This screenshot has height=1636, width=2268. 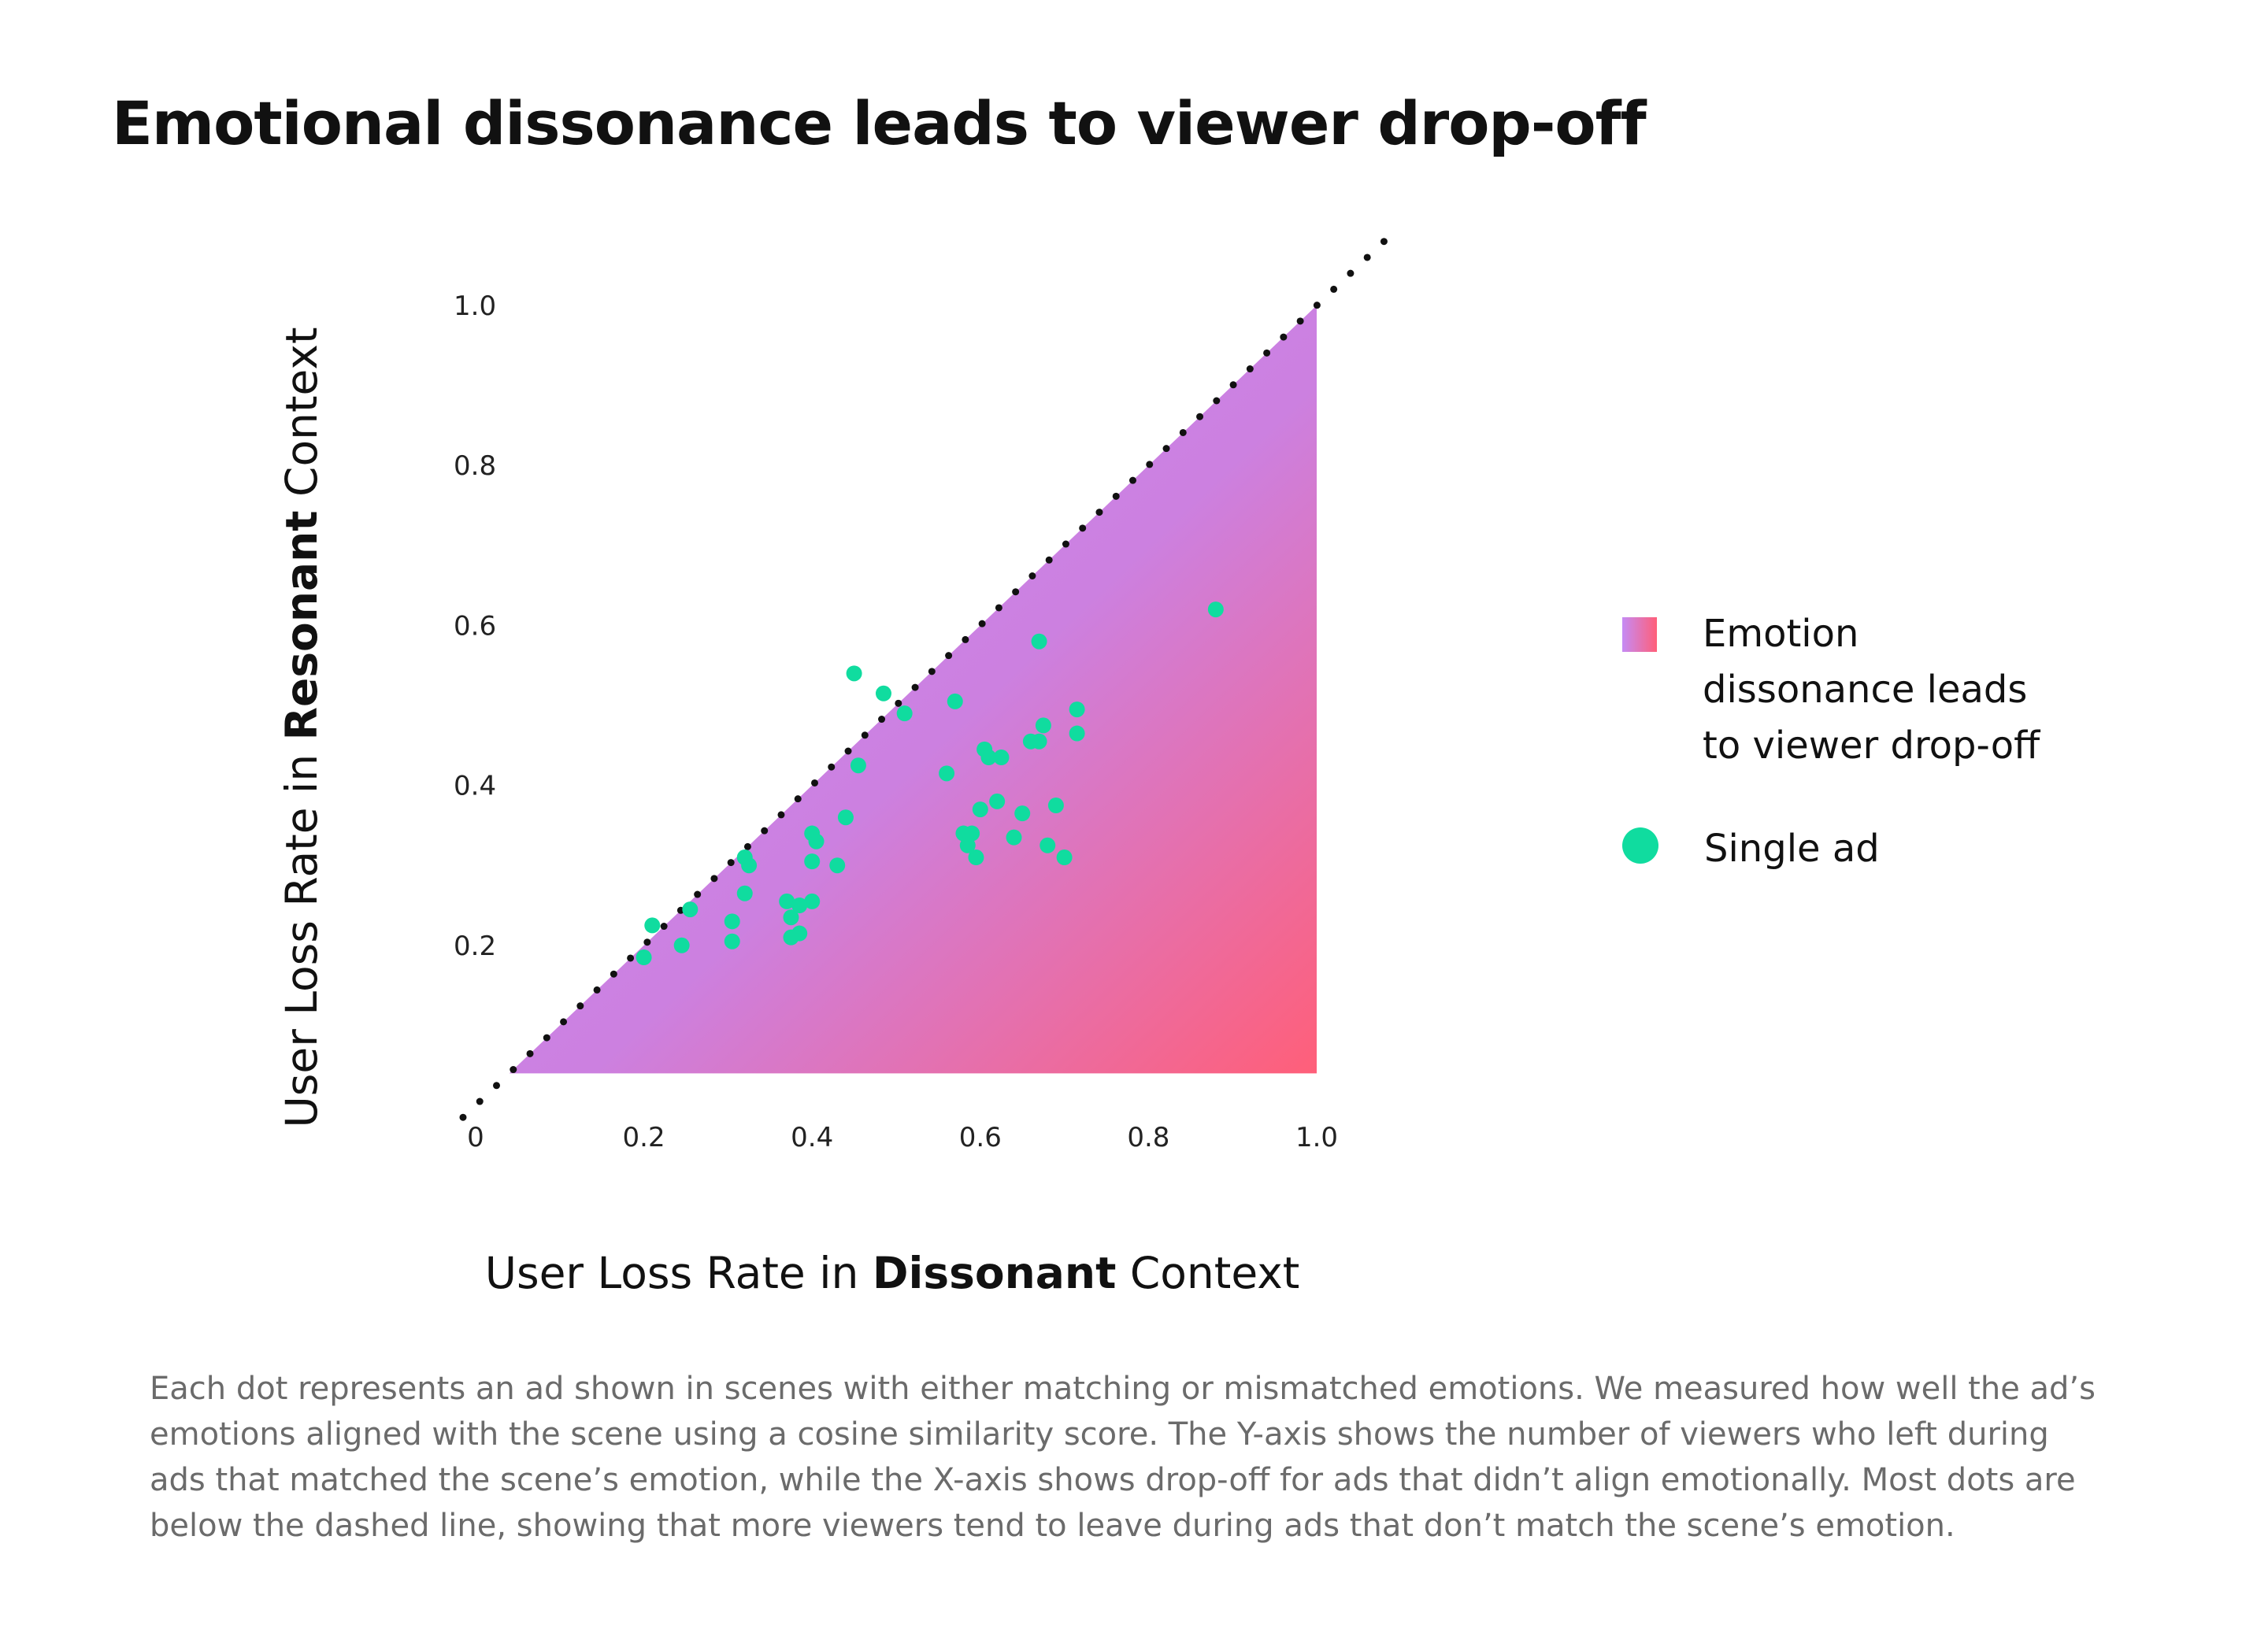 I want to click on y-tick-label: 0.4, so click(x=475, y=786).